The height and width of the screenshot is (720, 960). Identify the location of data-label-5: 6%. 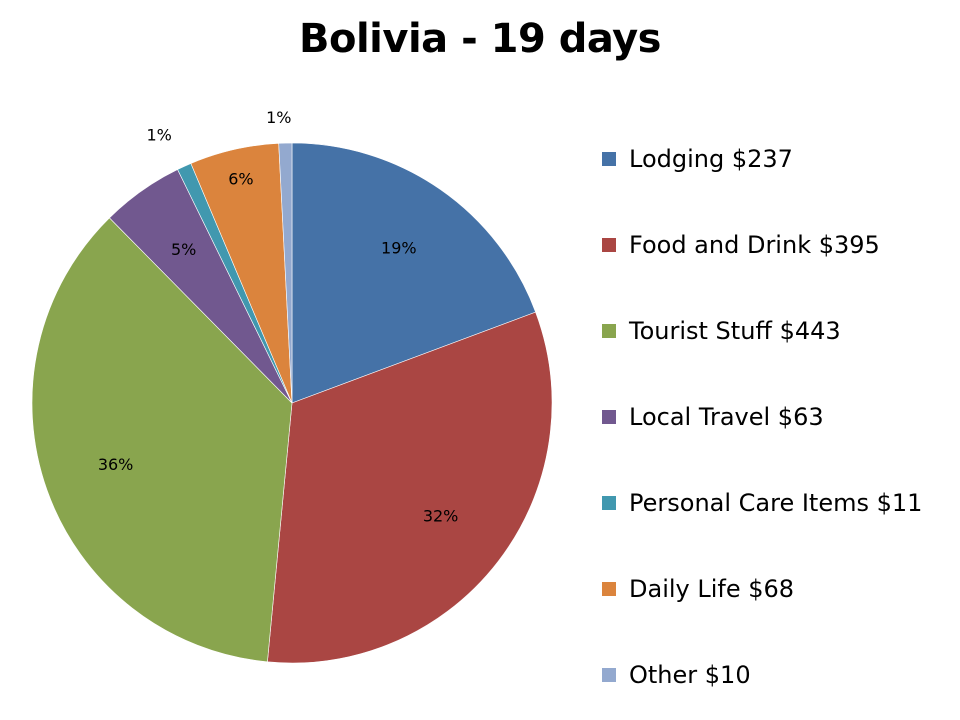
(240, 179).